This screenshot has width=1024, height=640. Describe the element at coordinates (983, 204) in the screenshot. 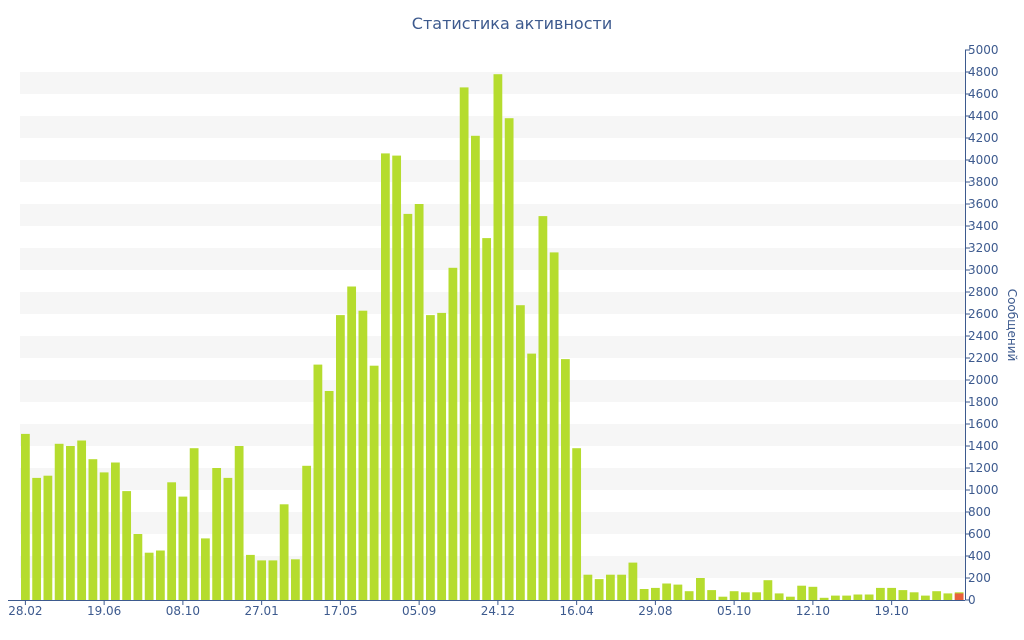

I see `y-tick-label: 3600` at that location.